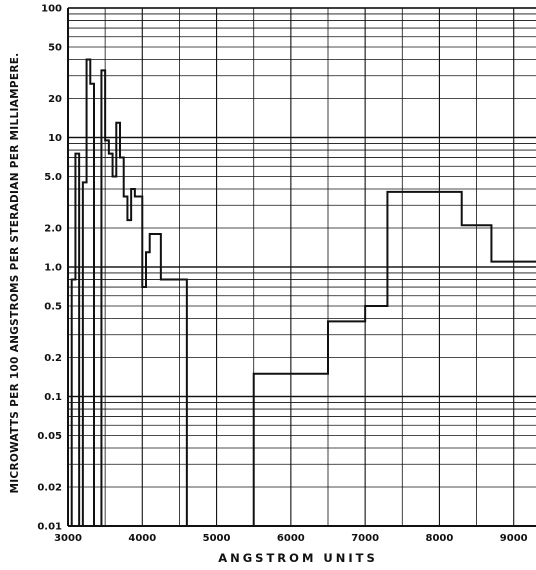  What do you see at coordinates (49, 527) in the screenshot?
I see `y-tick-label: 0.01` at bounding box center [49, 527].